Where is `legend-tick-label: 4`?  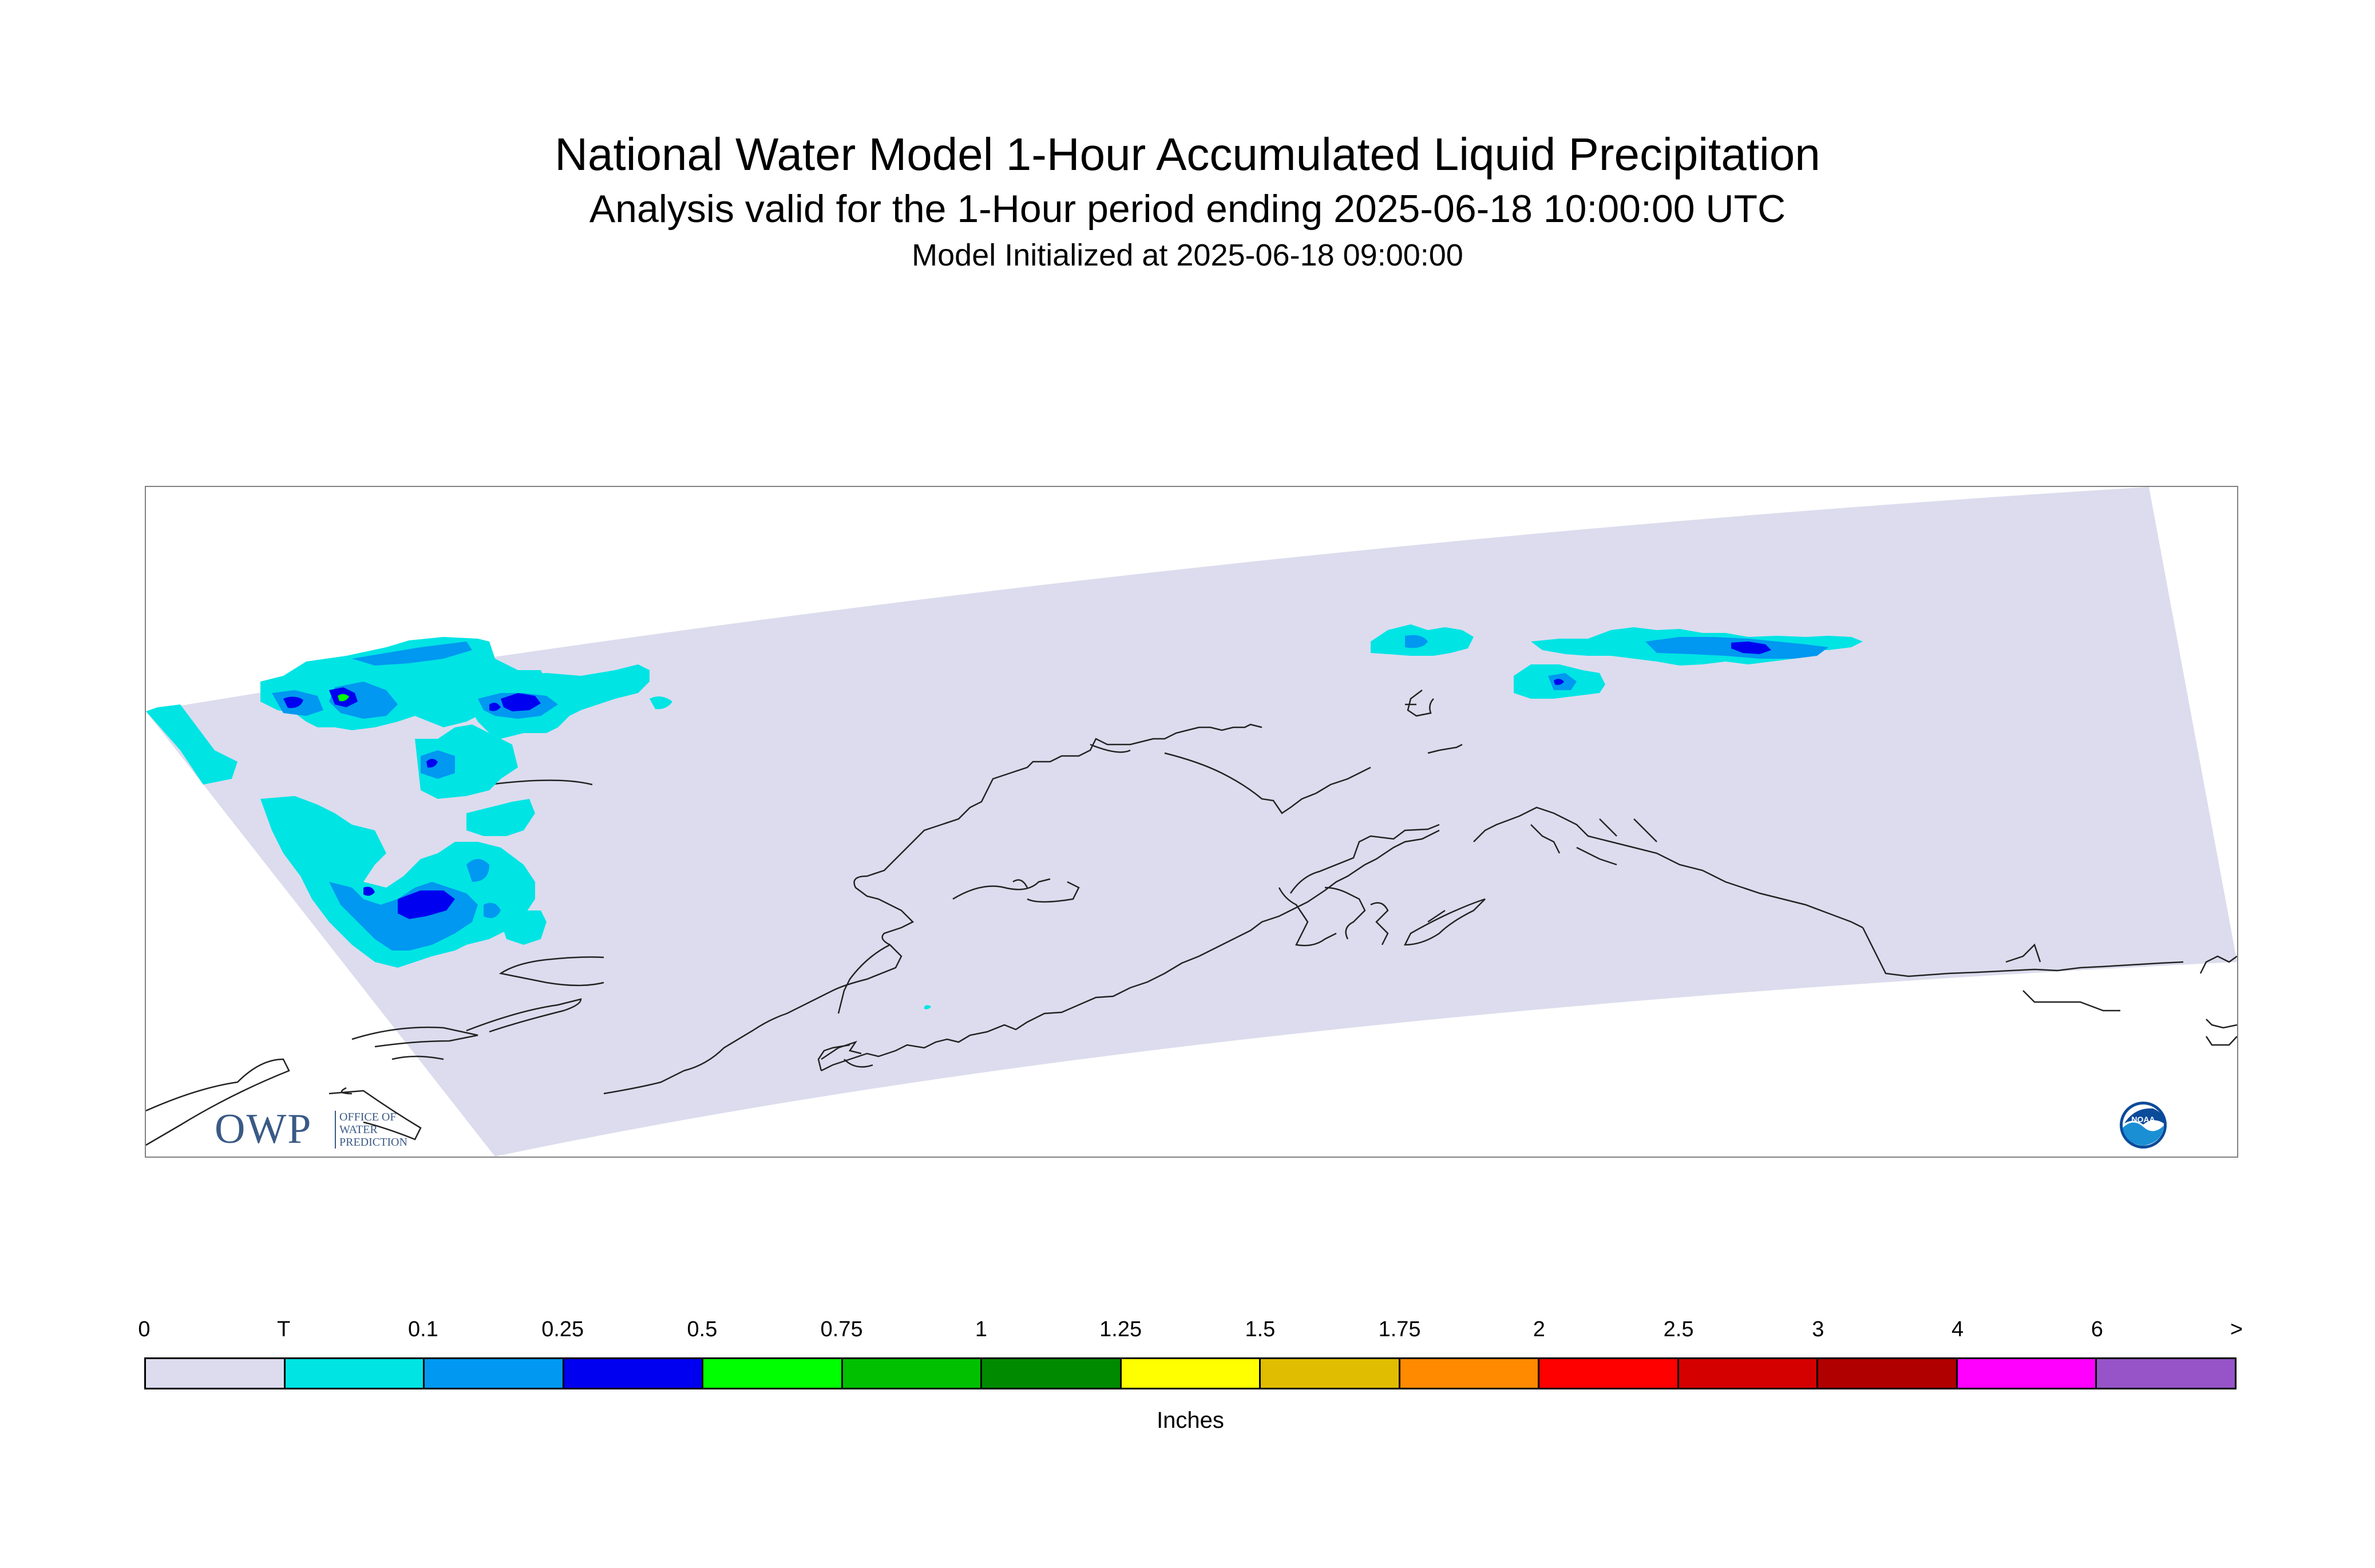
legend-tick-label: 4 is located at coordinates (1958, 1329).